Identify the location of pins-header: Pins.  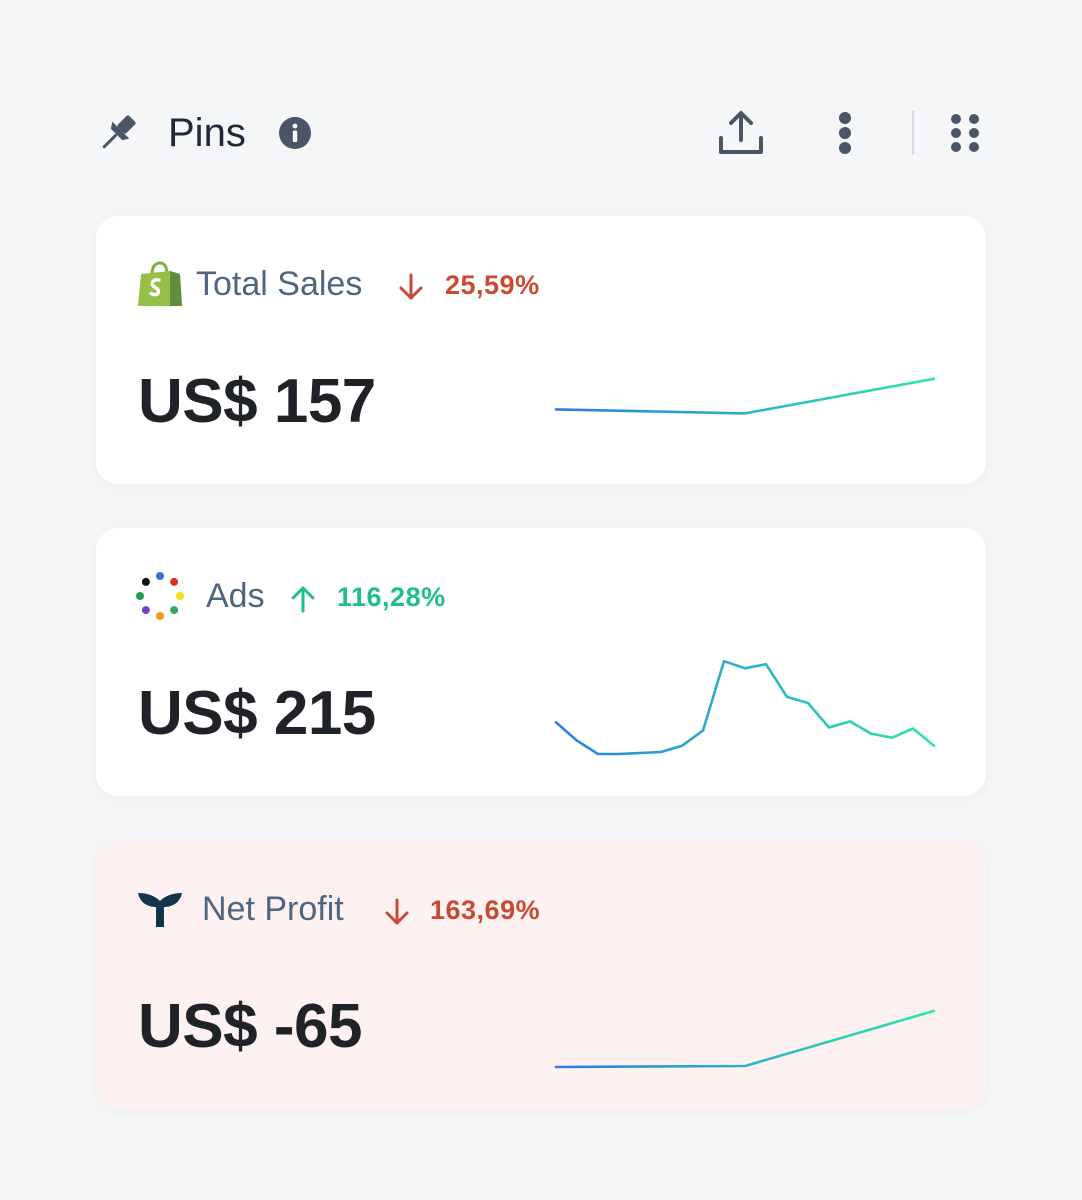
(541, 133).